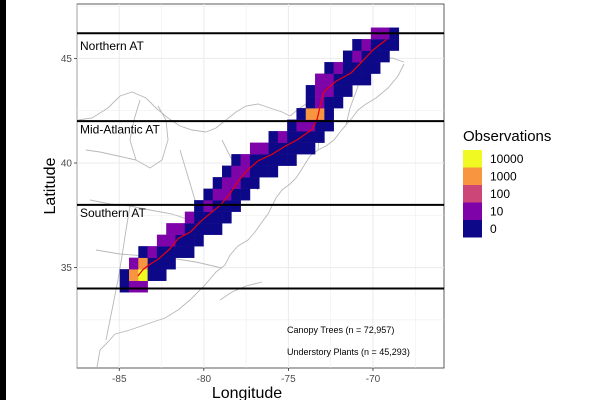  What do you see at coordinates (119, 379) in the screenshot?
I see `x-tick-label: -85` at bounding box center [119, 379].